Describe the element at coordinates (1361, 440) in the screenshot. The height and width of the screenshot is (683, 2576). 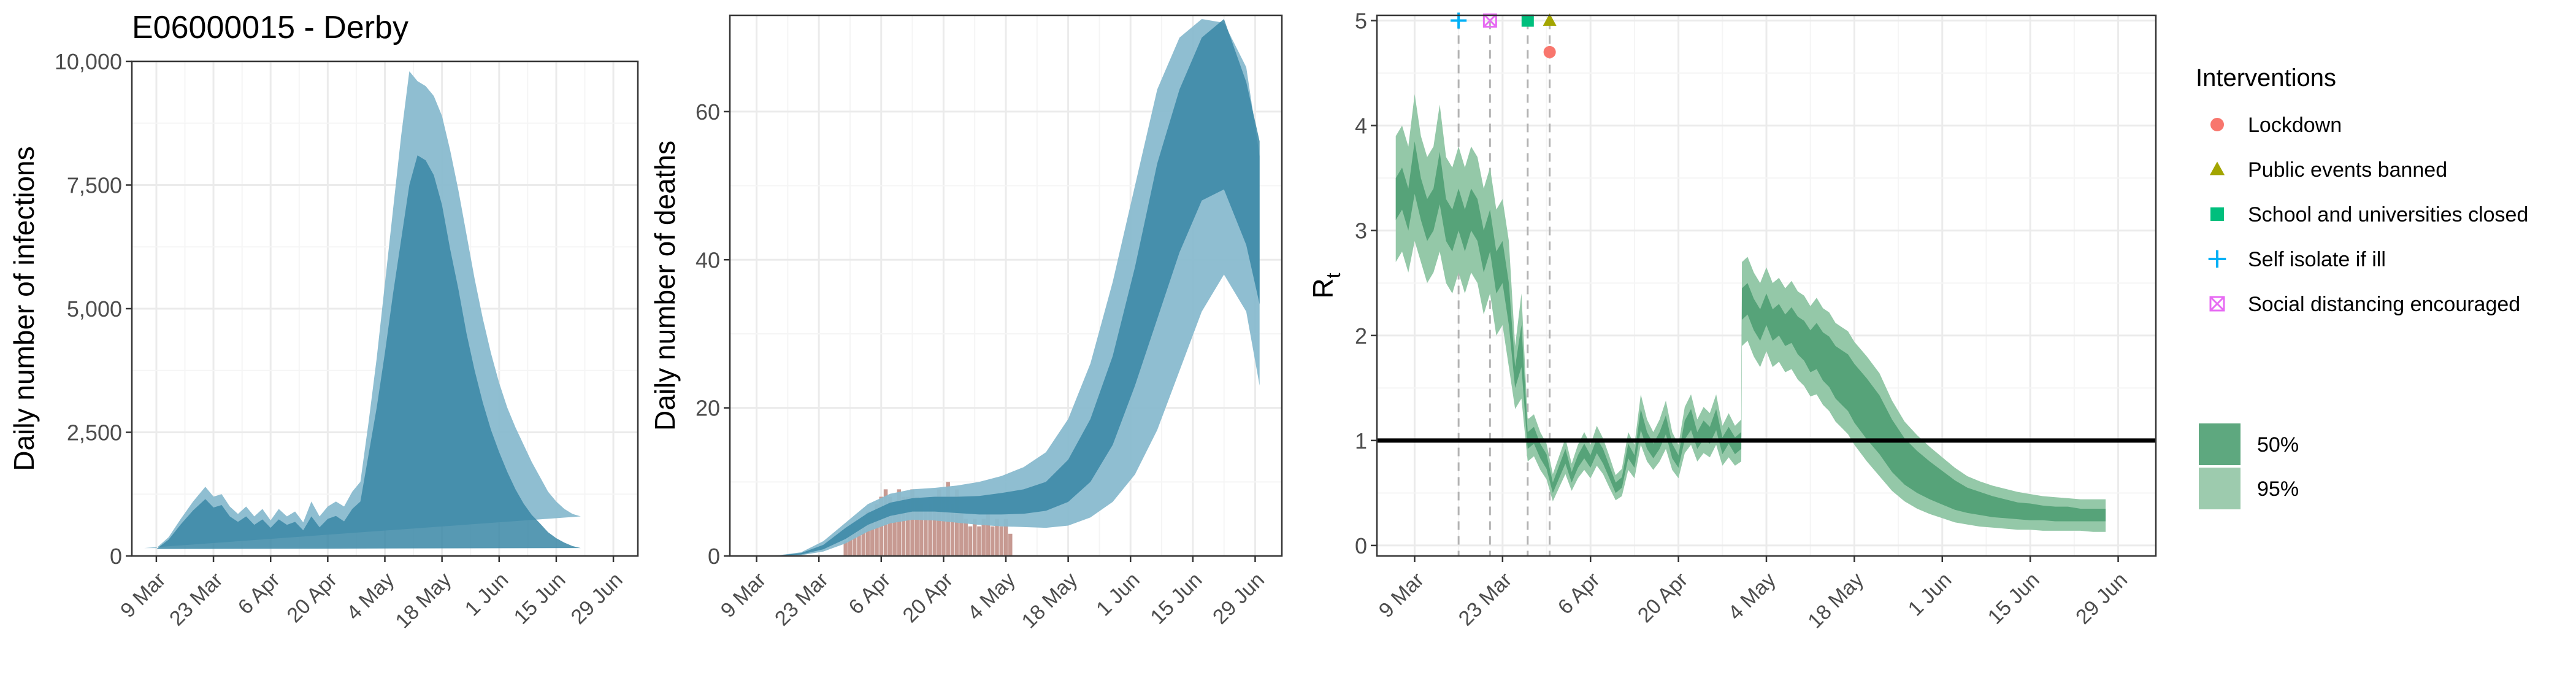
I see `y-tick-label: 1` at that location.